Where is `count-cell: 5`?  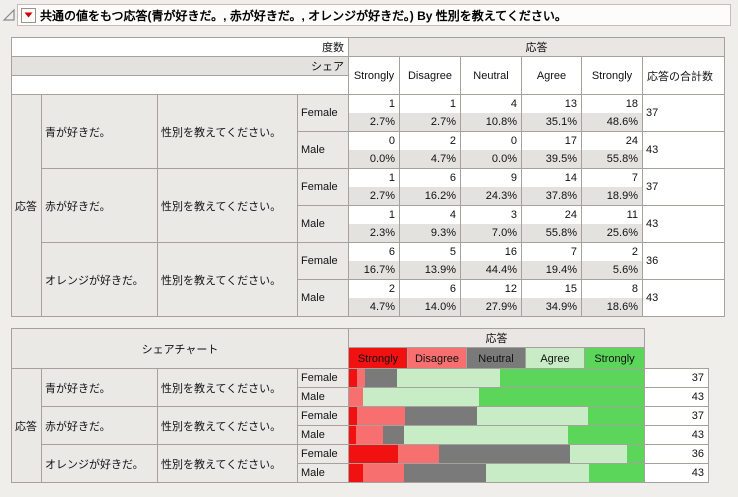 count-cell: 5 is located at coordinates (430, 251).